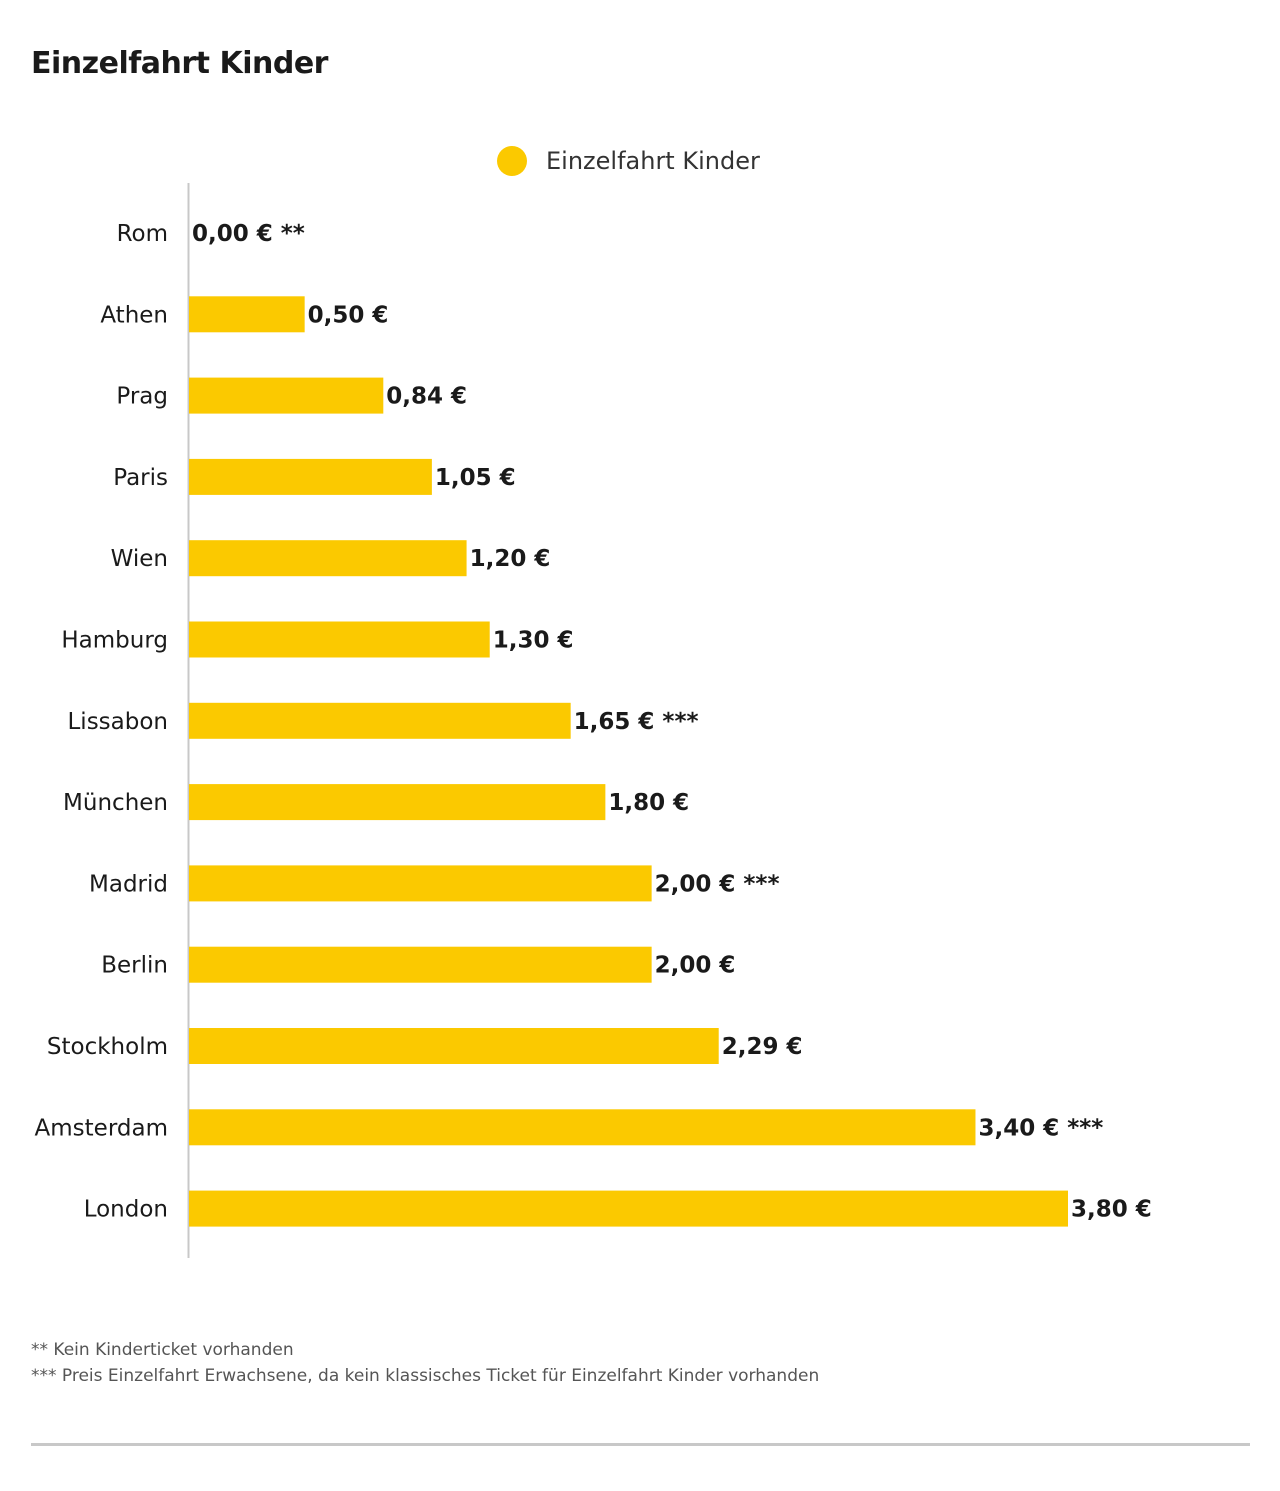 Image resolution: width=1280 pixels, height=1491 pixels. I want to click on bottom-divider, so click(640, 1444).